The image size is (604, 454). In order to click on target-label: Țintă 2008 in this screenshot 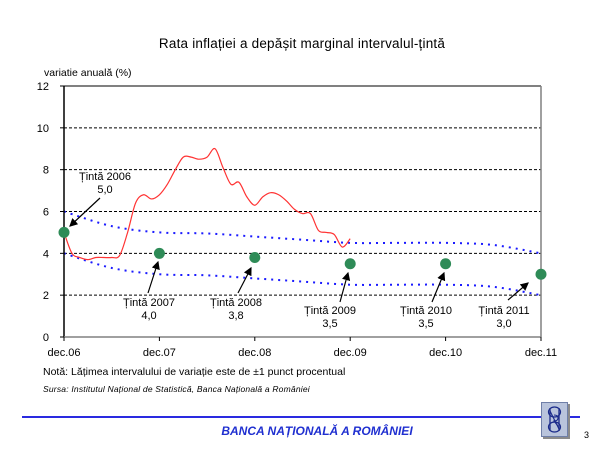, I will do `click(236, 303)`.